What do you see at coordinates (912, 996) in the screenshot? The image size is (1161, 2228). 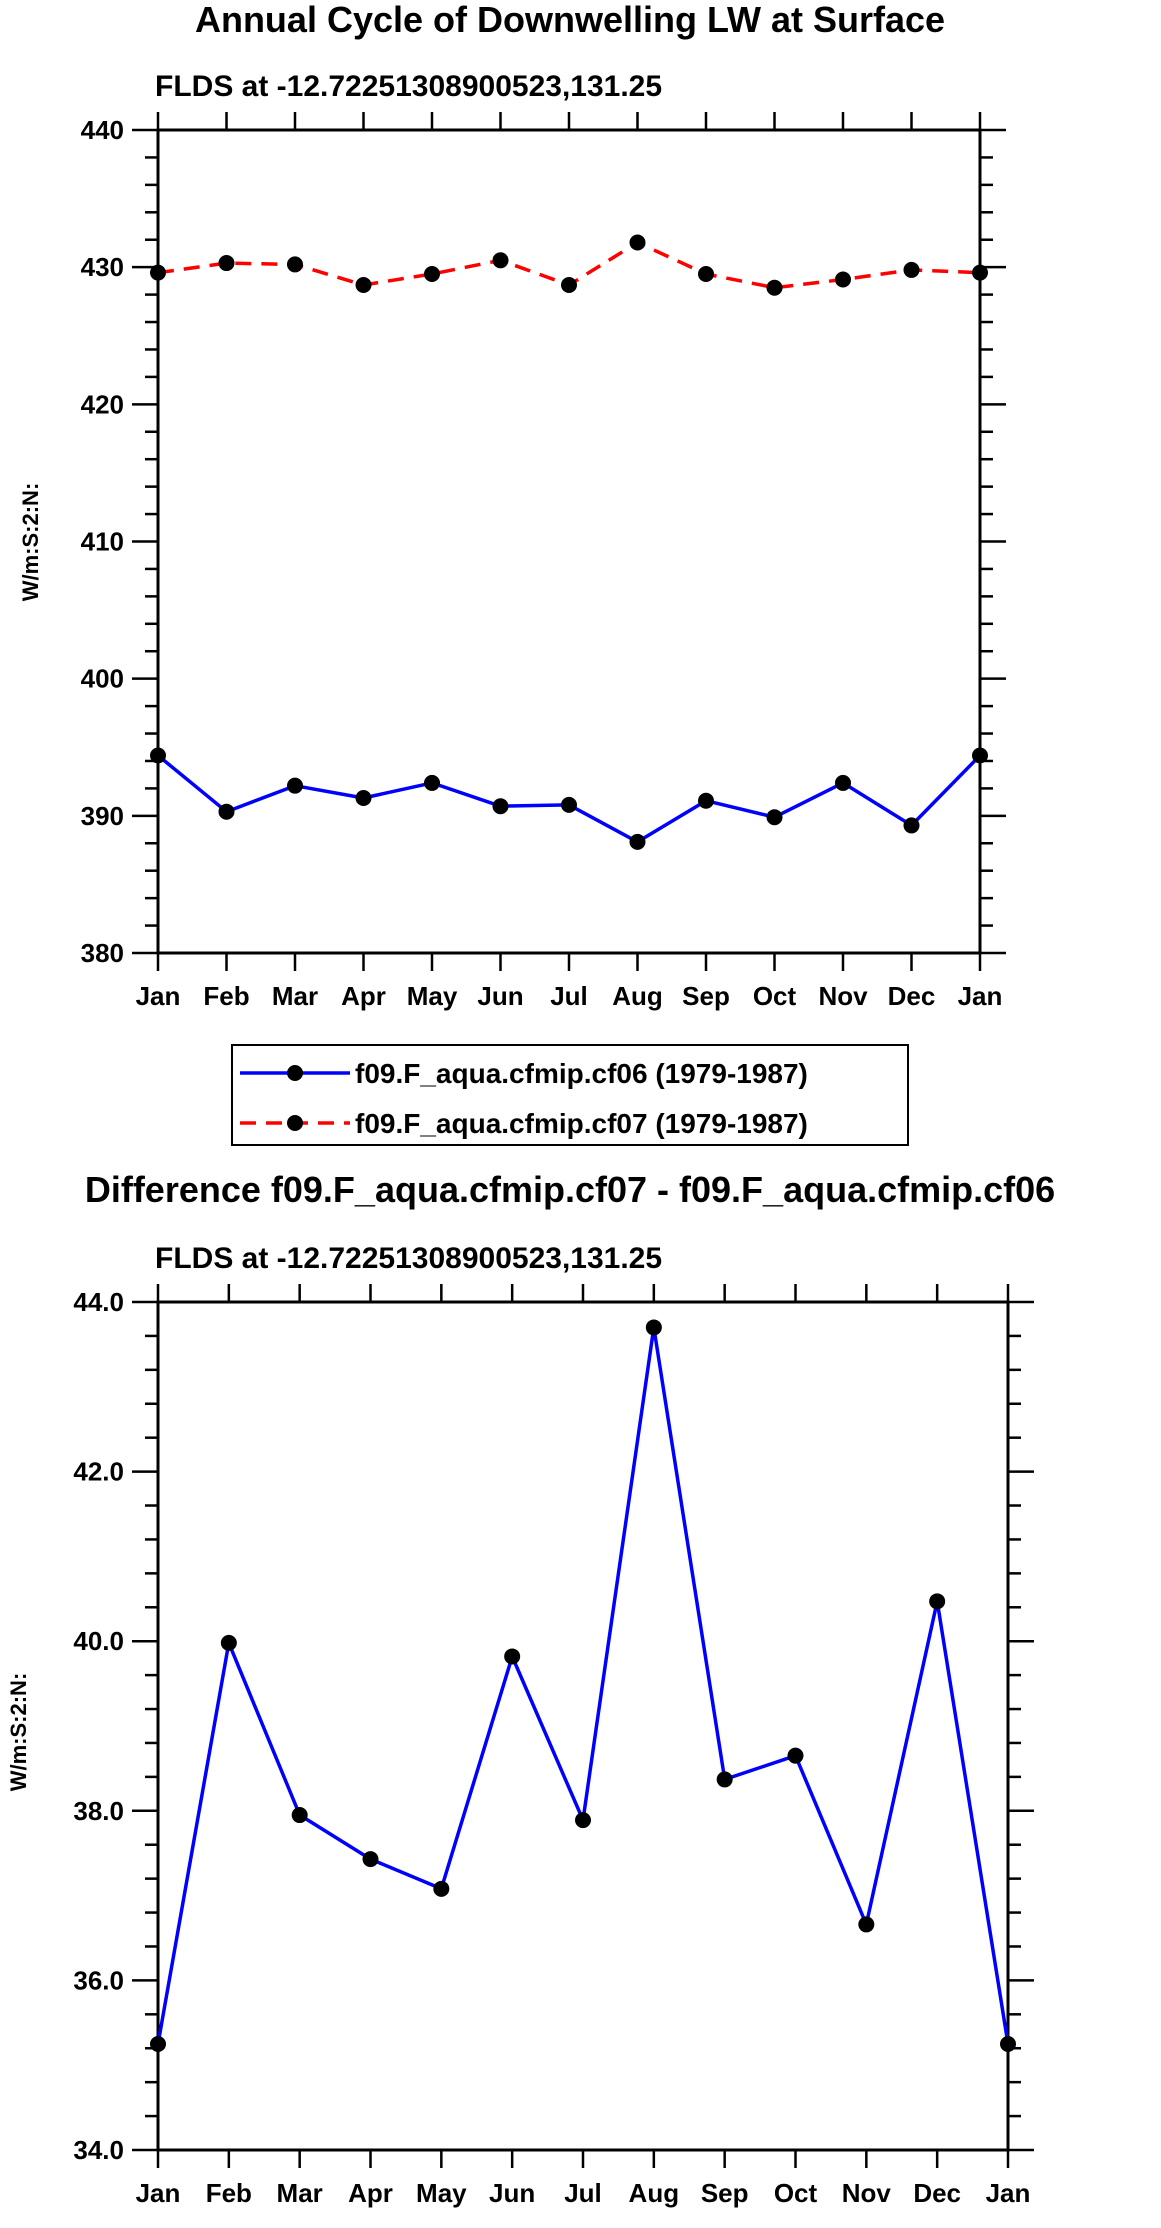 I see `chart1-xtick-label: Dec` at bounding box center [912, 996].